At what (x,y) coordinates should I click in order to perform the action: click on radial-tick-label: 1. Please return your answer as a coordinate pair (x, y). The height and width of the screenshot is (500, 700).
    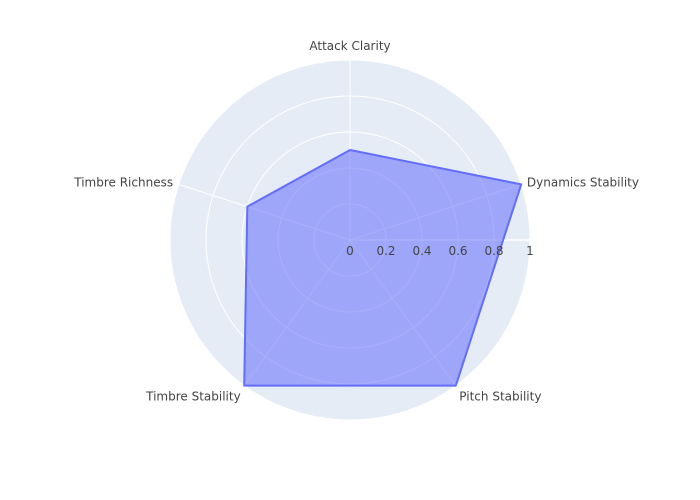
    Looking at the image, I should click on (530, 251).